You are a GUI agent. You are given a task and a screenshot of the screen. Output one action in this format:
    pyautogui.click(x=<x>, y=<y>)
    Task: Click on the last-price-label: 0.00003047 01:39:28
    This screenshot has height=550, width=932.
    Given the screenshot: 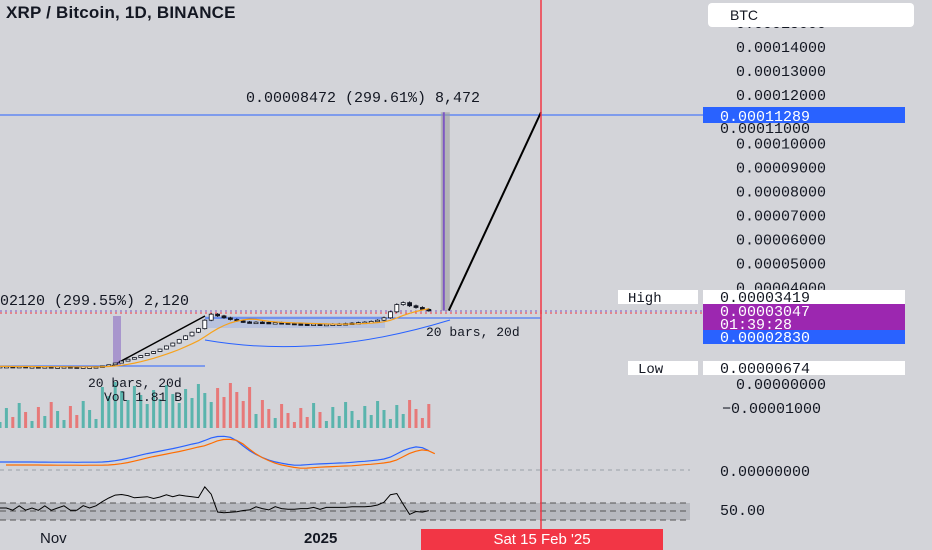 What is the action you would take?
    pyautogui.click(x=804, y=319)
    